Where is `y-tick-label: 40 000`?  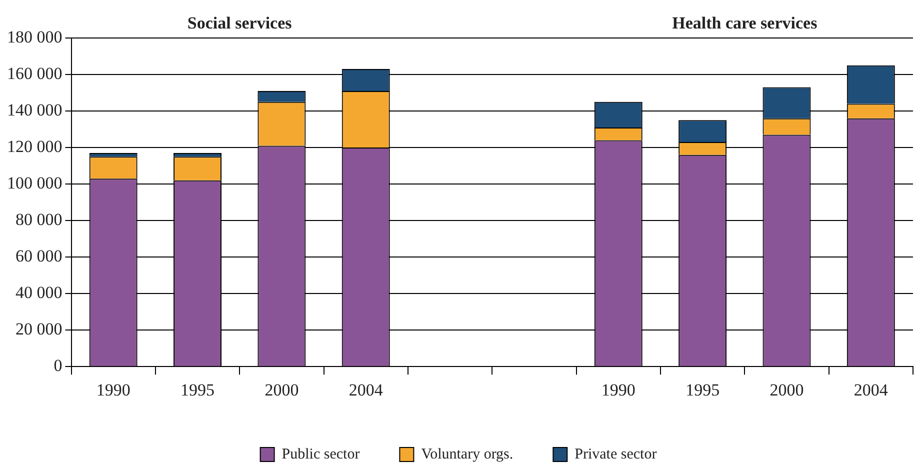
y-tick-label: 40 000 is located at coordinates (39, 292).